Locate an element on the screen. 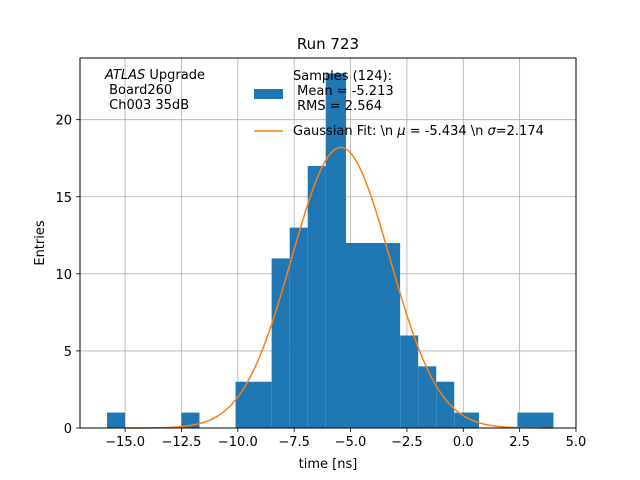 The height and width of the screenshot is (480, 640). x-tick-label: −15.0 is located at coordinates (125, 442).